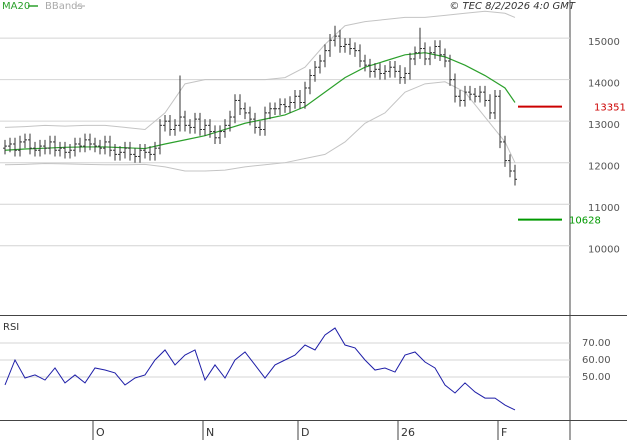  Describe the element at coordinates (210, 432) in the screenshot. I see `x-tick-label: N` at that location.